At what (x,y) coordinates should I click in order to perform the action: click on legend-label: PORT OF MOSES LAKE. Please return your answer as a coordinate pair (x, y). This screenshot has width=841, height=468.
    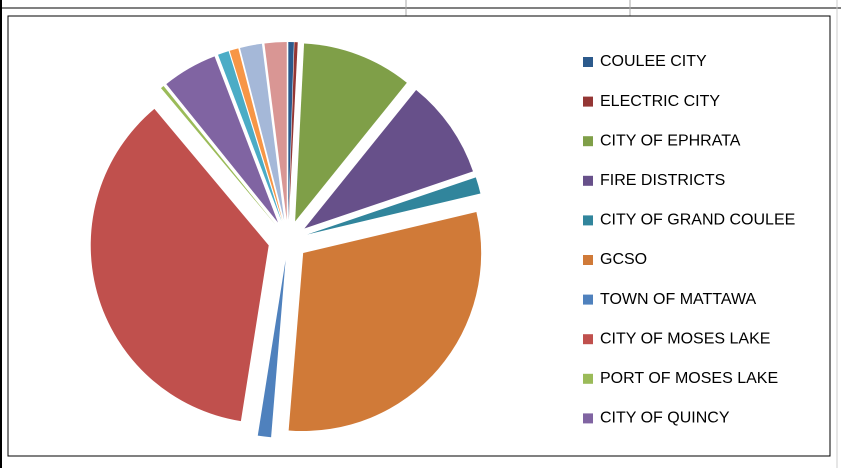
    Looking at the image, I should click on (689, 378).